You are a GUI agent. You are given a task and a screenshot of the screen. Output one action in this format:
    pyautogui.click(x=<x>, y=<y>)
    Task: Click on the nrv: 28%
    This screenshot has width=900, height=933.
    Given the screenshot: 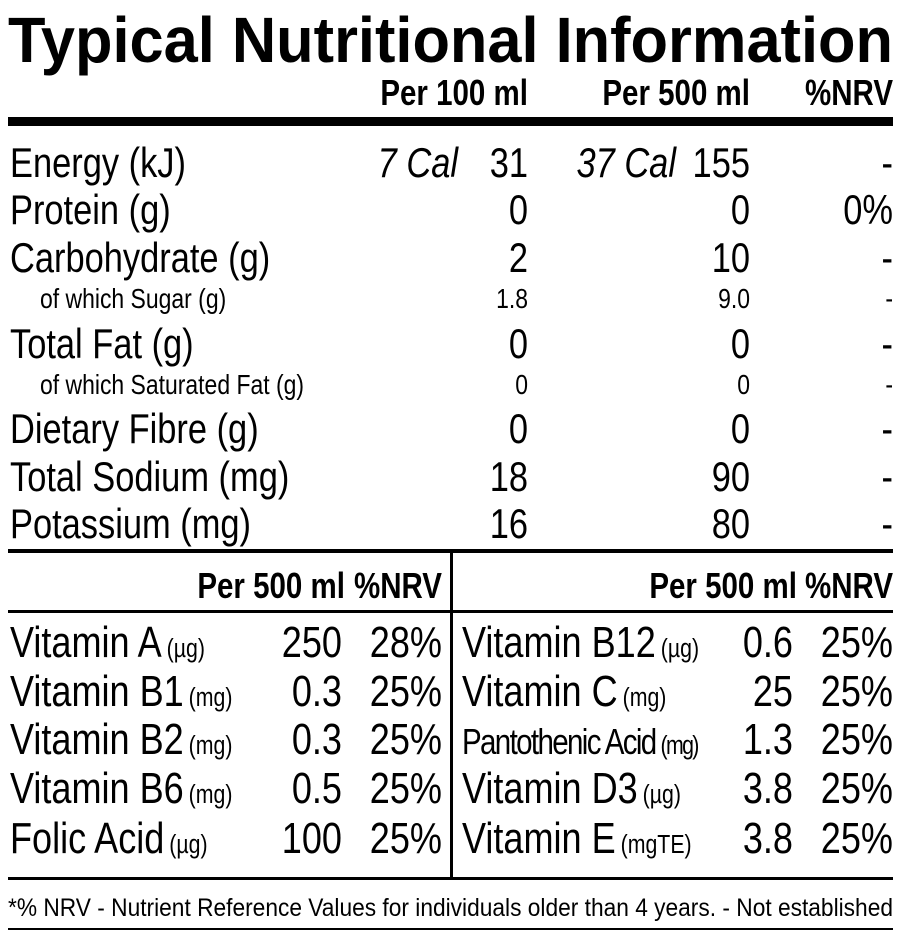 What is the action you would take?
    pyautogui.click(x=406, y=642)
    